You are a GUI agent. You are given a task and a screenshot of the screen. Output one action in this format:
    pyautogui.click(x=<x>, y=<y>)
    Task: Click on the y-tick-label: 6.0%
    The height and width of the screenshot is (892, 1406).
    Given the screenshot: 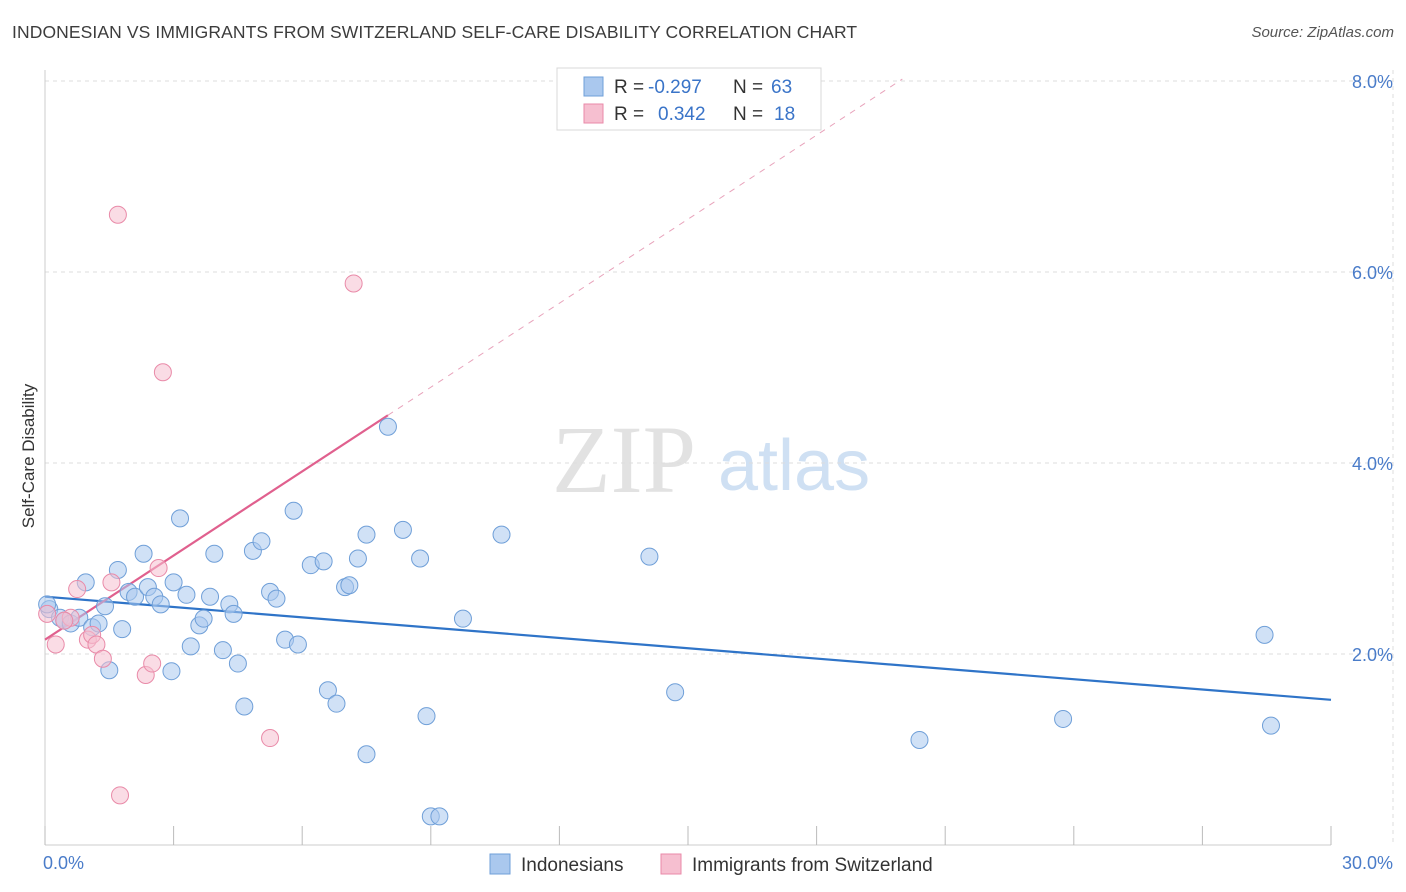 What is the action you would take?
    pyautogui.click(x=1372, y=273)
    